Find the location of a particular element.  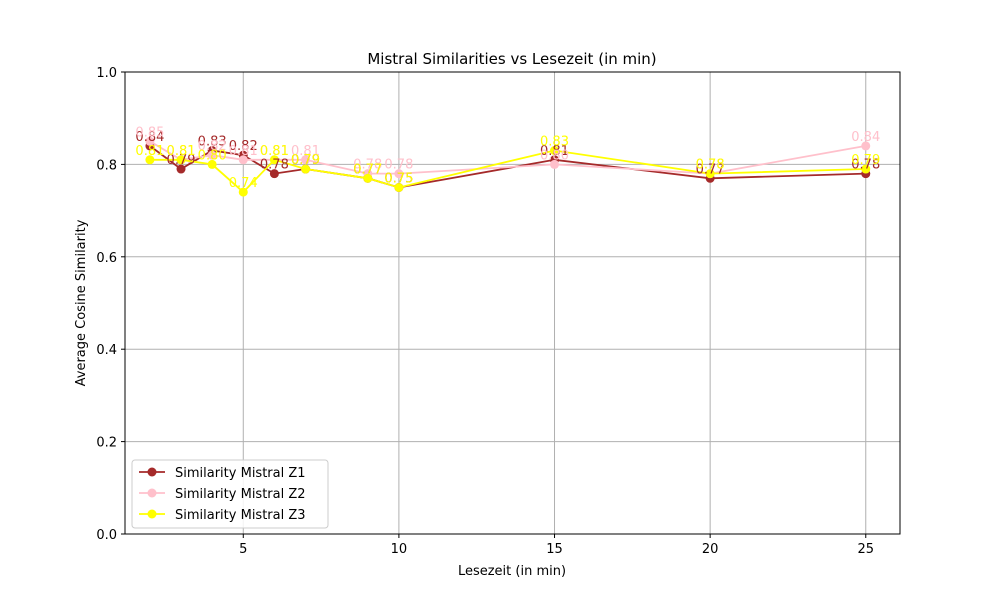

y-tick-label: 0.0 is located at coordinates (106, 535).